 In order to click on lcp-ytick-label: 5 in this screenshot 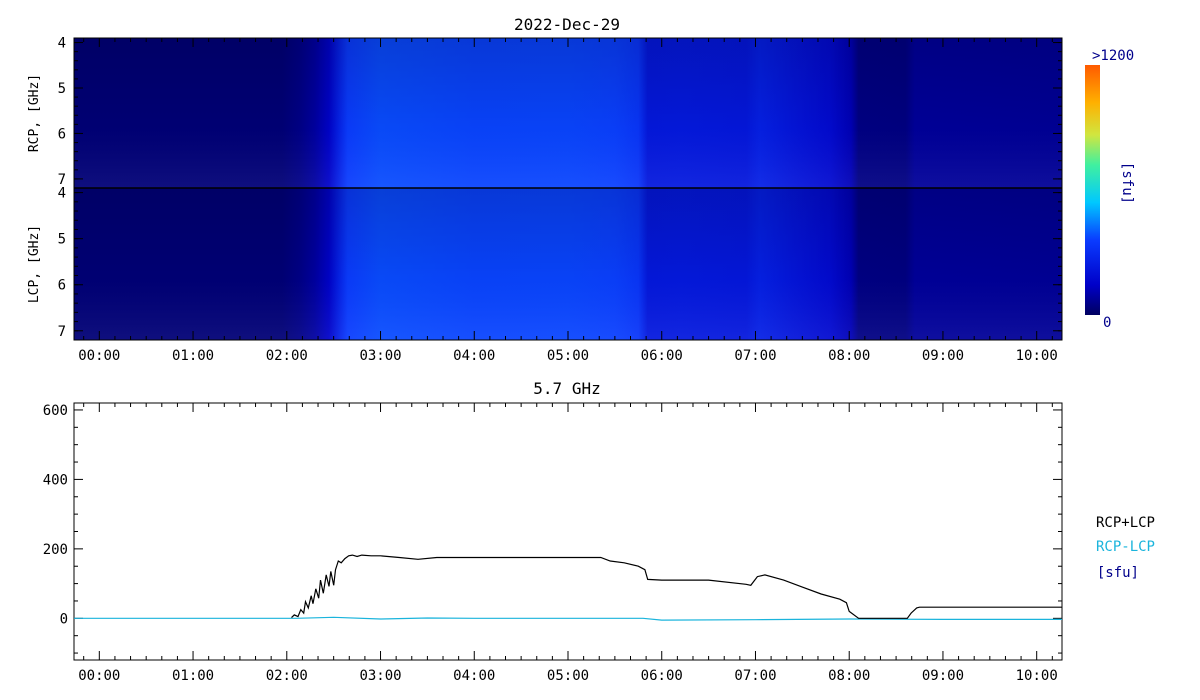, I will do `click(62, 240)`.